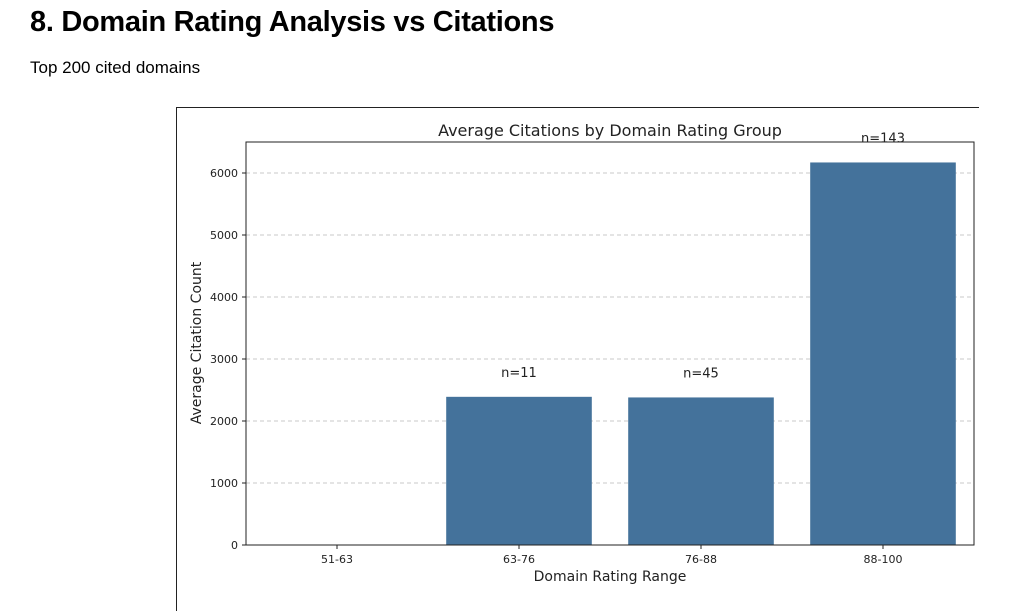  I want to click on x-axis-ticks: 51-63 63-76 76-88 88-100, so click(611, 555).